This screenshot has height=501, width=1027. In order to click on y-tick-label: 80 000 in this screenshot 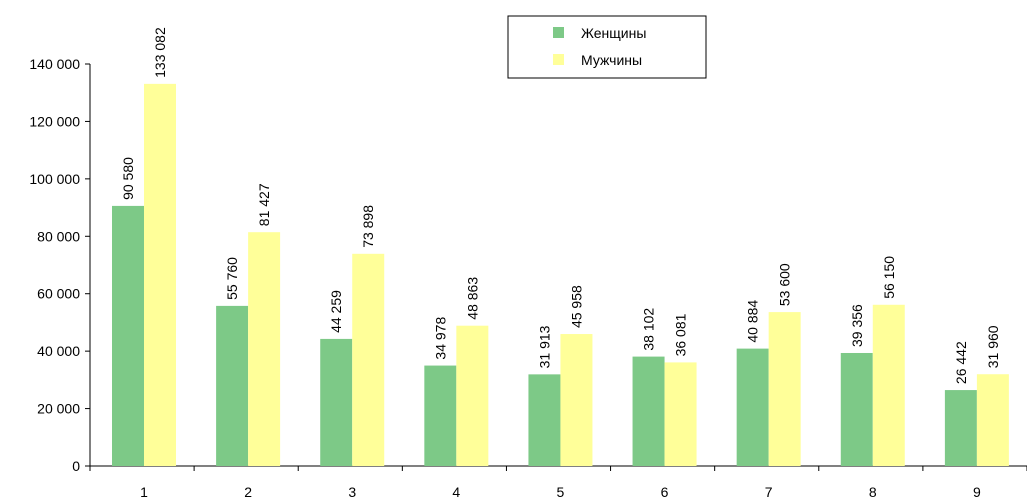, I will do `click(58, 236)`.